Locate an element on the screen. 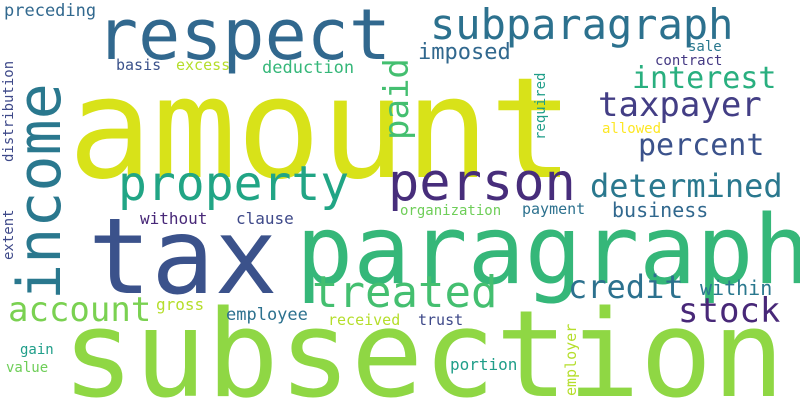 The image size is (800, 400). word-property: property is located at coordinates (234, 184).